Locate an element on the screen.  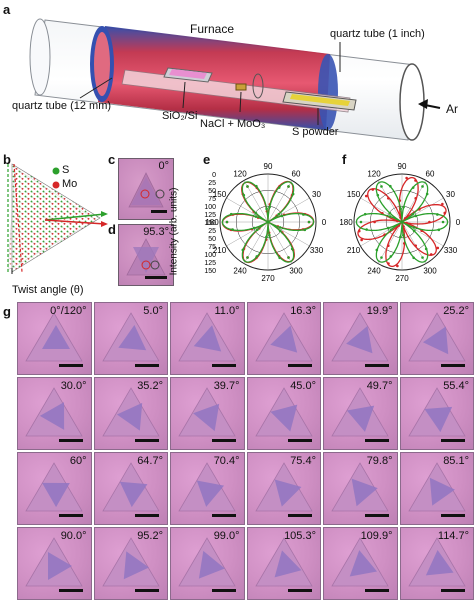
polar-angle-label: 30 is located at coordinates (316, 194).